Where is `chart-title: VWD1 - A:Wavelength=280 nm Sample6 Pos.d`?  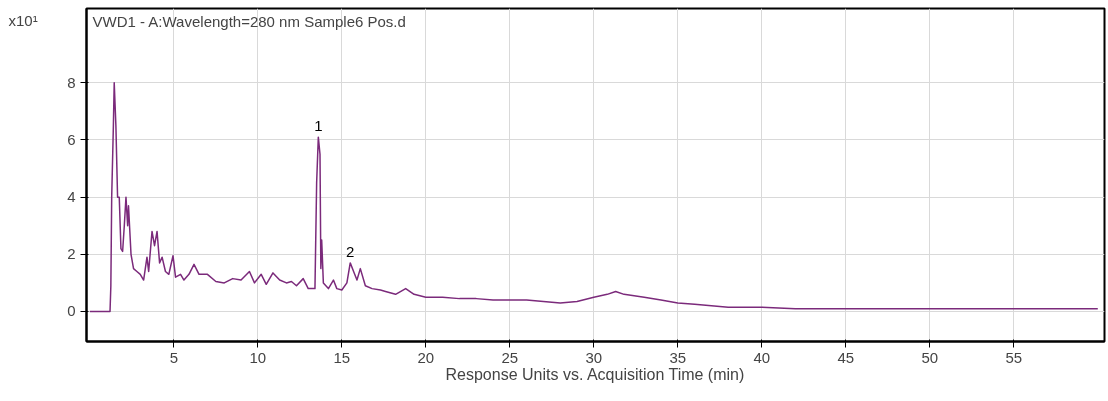
chart-title: VWD1 - A:Wavelength=280 nm Sample6 Pos.d is located at coordinates (249, 21).